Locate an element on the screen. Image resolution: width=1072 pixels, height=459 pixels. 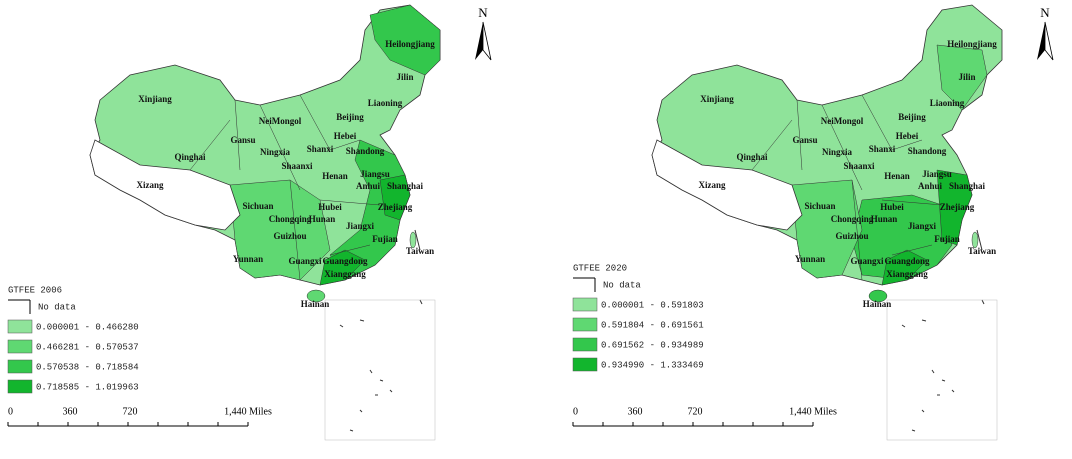
legend-label: 0.000001 - 0.466280 is located at coordinates (87, 327).